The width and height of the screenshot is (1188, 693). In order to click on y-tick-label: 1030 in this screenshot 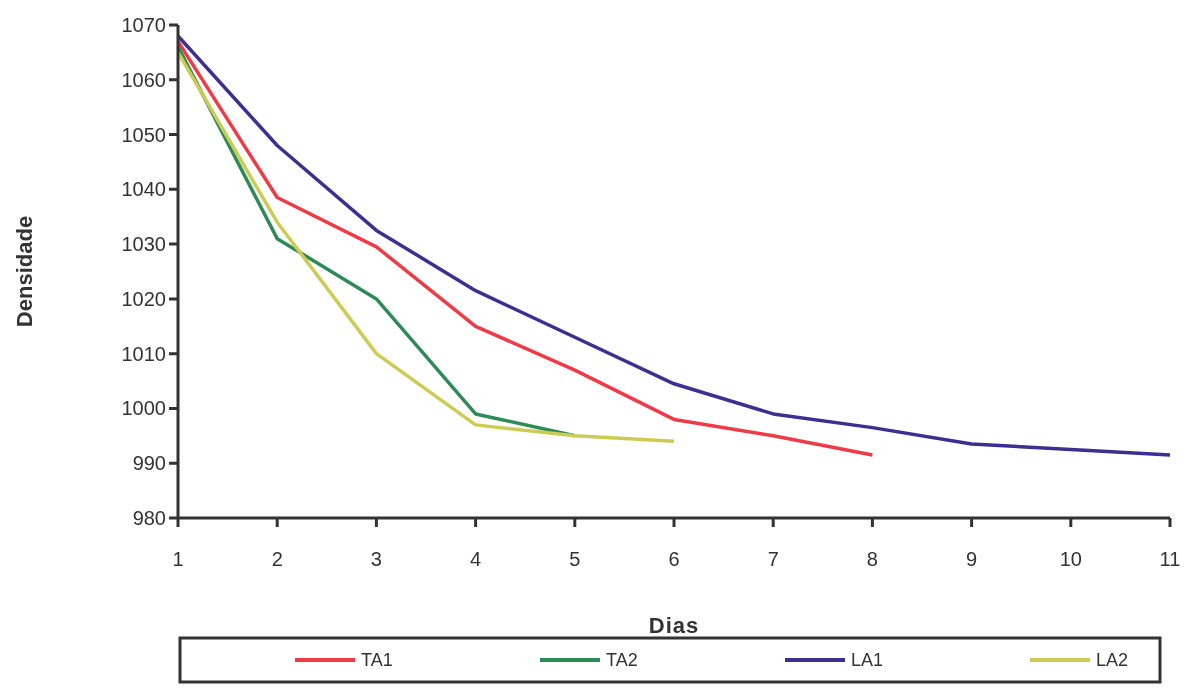, I will do `click(143, 244)`.